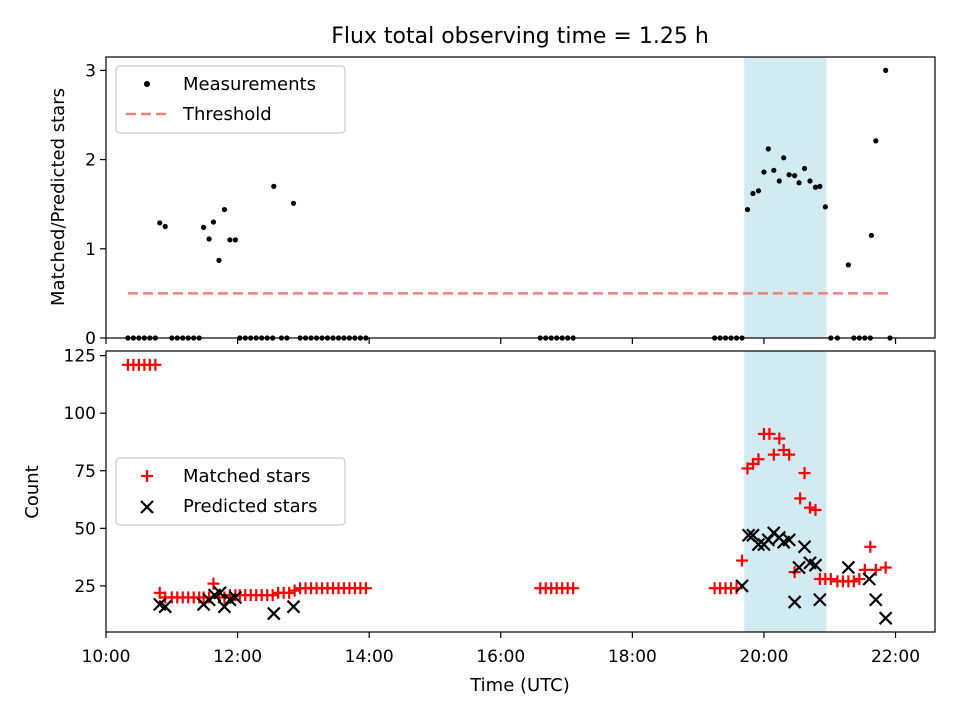 This screenshot has height=724, width=960. Describe the element at coordinates (147, 84) in the screenshot. I see `legend-dot-marker` at that location.